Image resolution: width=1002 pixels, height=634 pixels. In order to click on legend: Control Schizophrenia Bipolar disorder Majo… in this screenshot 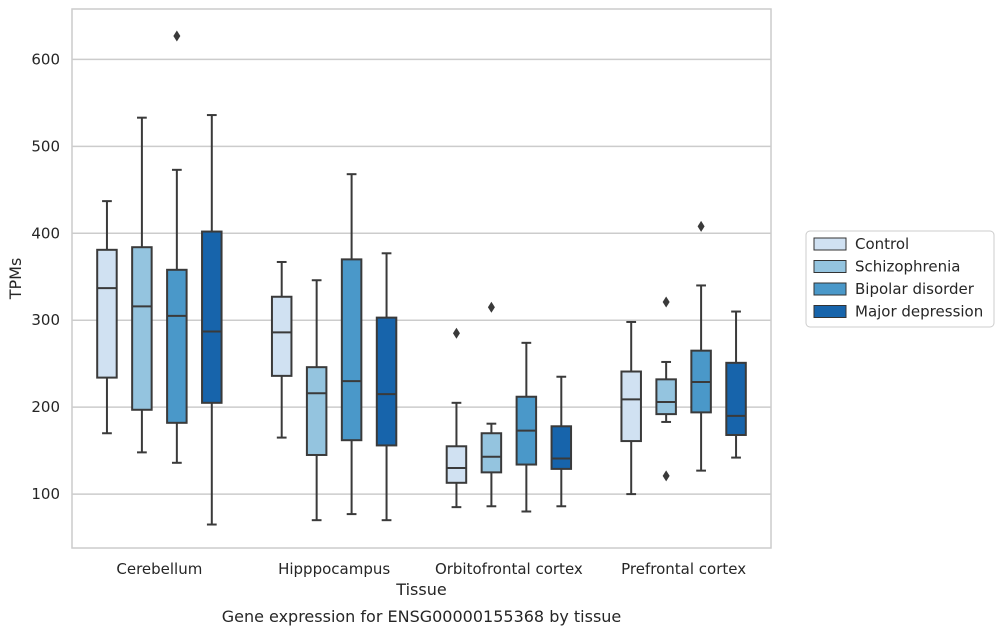, I will do `click(900, 279)`.